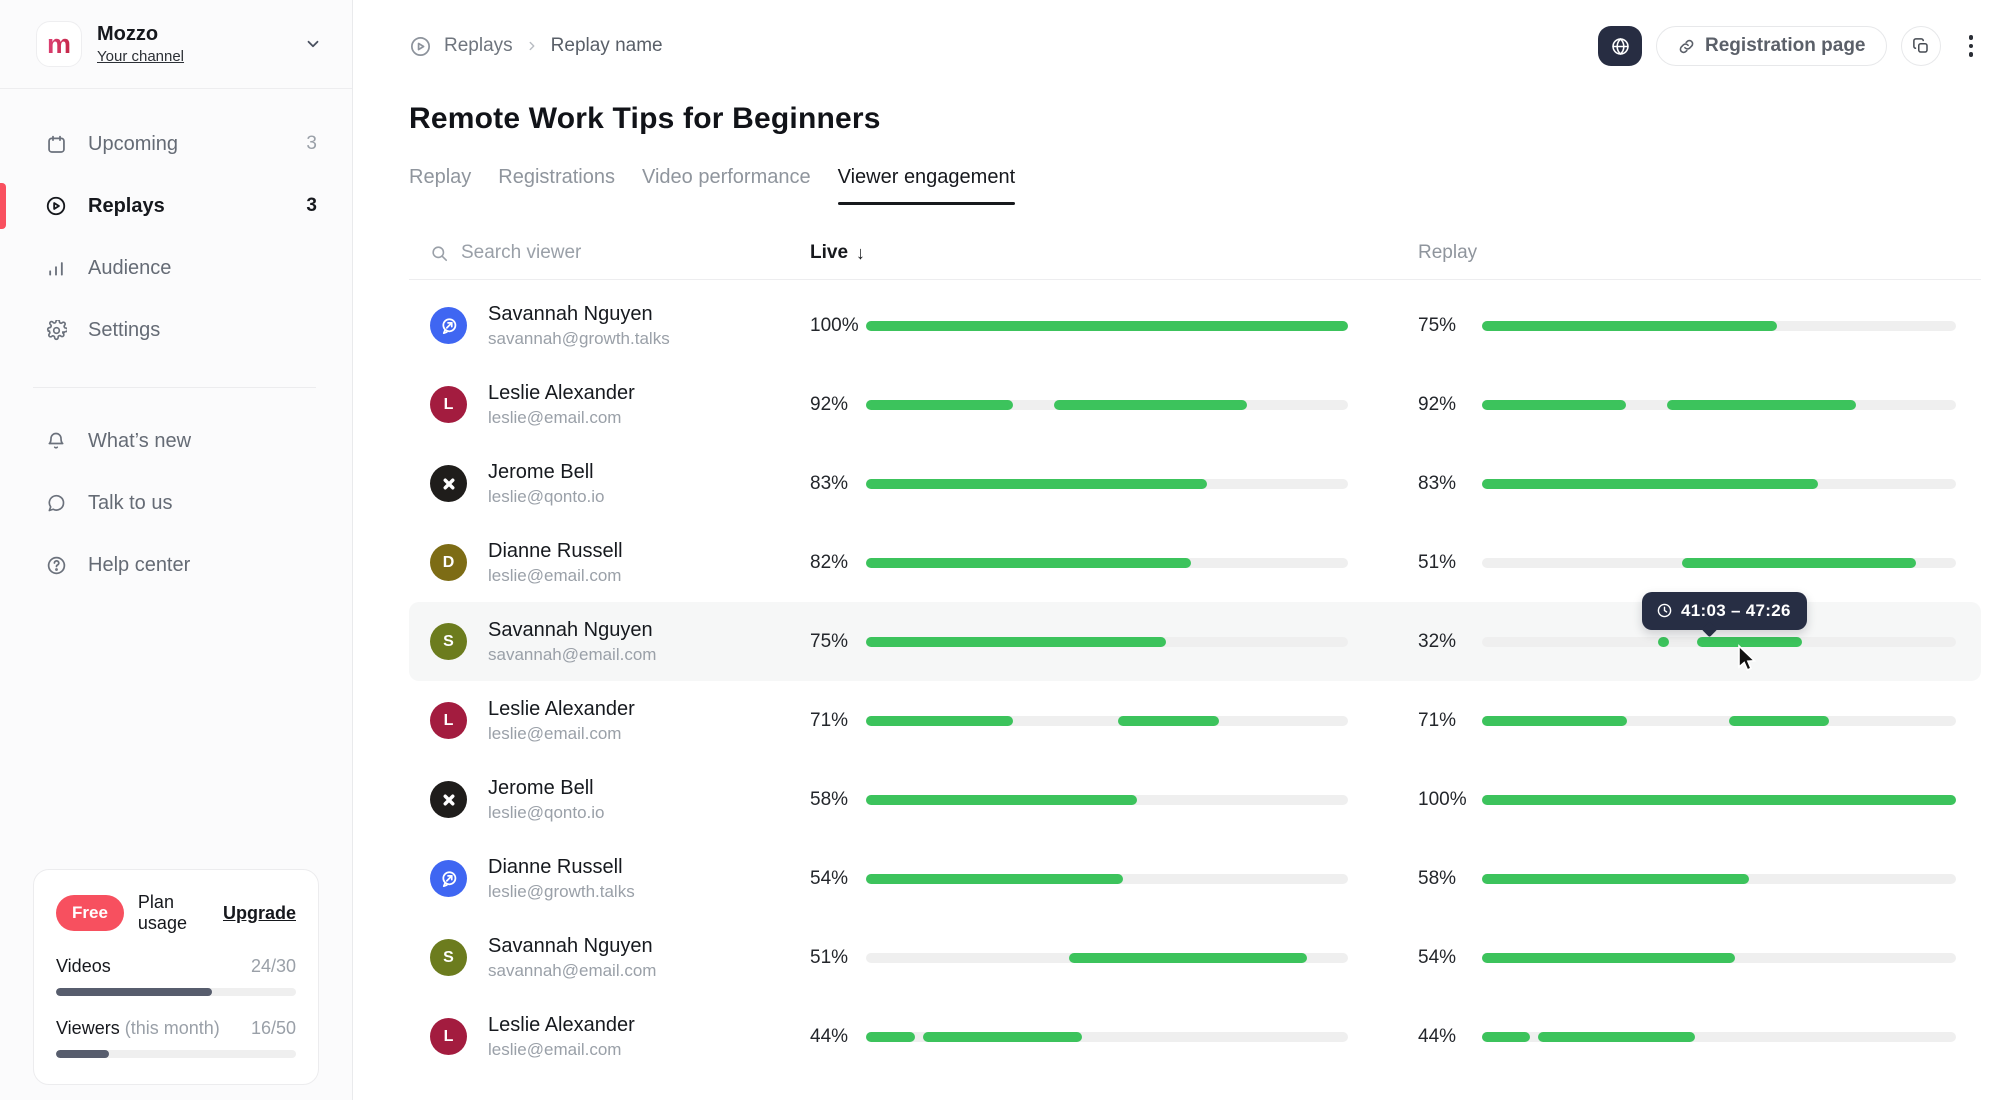 The height and width of the screenshot is (1100, 2000). I want to click on search-input, so click(601, 253).